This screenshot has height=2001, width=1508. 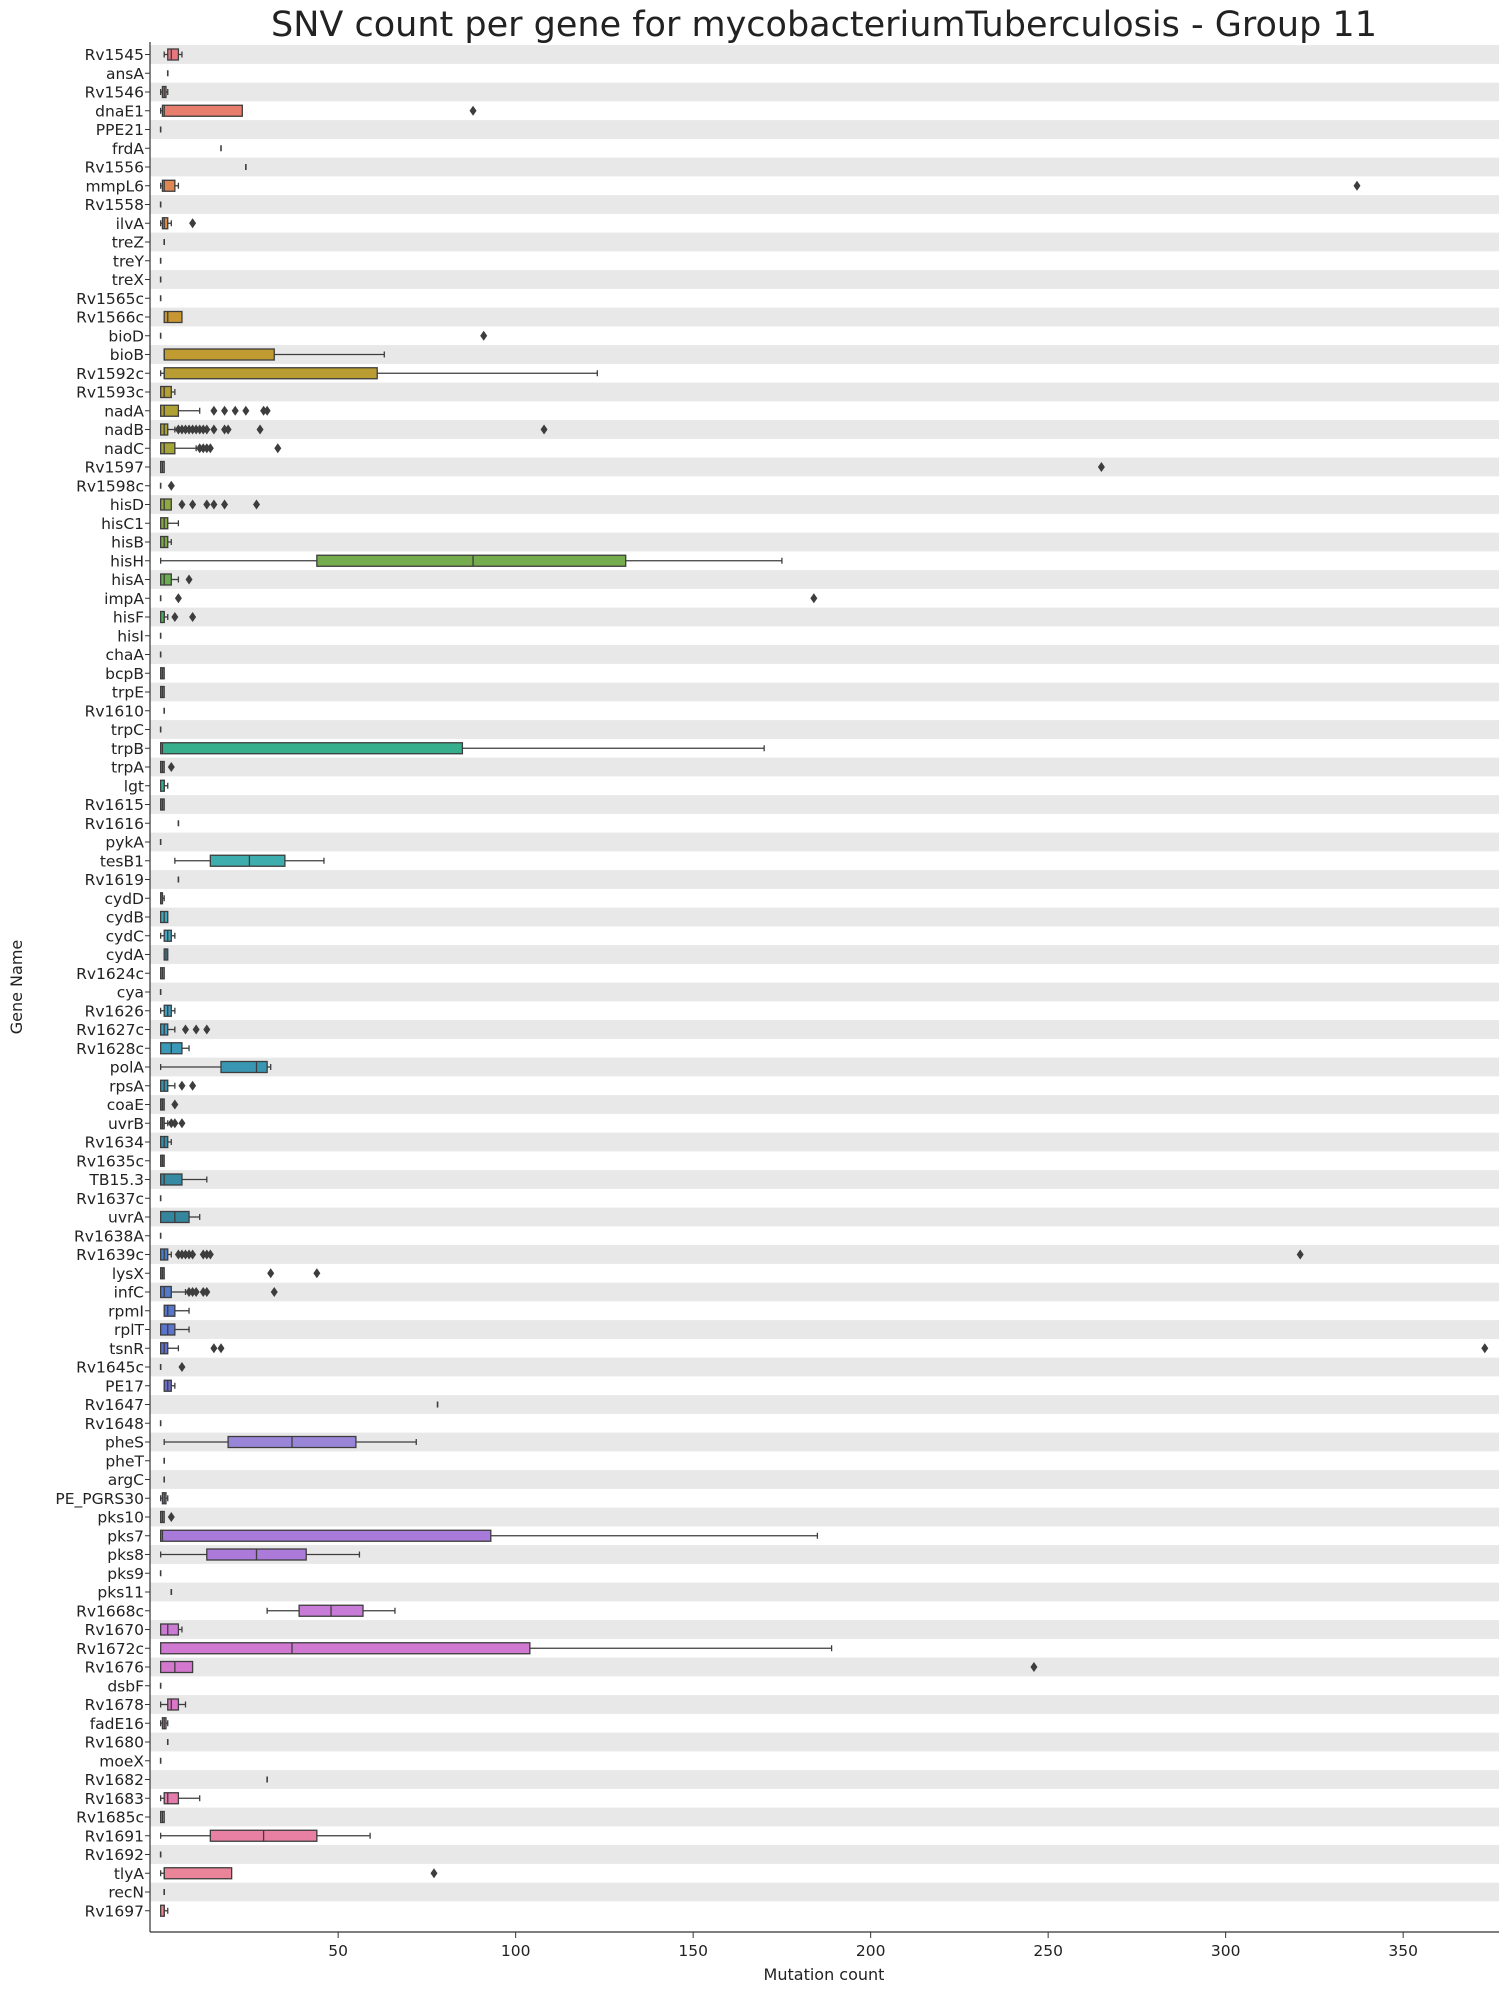 What do you see at coordinates (127, 580) in the screenshot?
I see `category-label: hisA` at bounding box center [127, 580].